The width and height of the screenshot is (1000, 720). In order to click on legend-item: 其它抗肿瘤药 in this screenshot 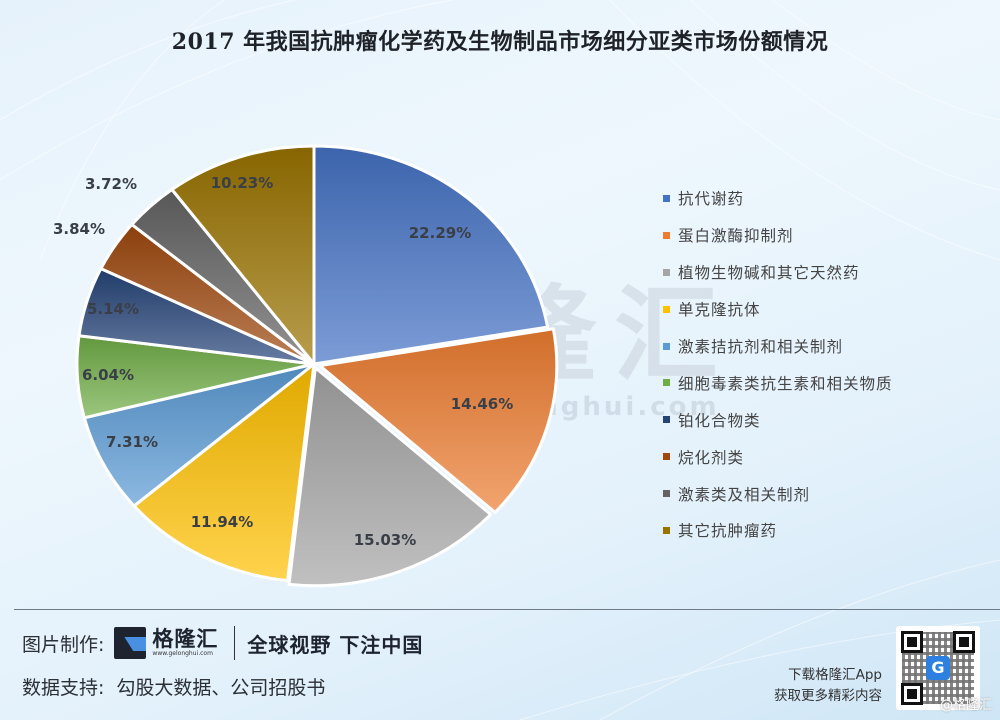, I will do `click(778, 530)`.